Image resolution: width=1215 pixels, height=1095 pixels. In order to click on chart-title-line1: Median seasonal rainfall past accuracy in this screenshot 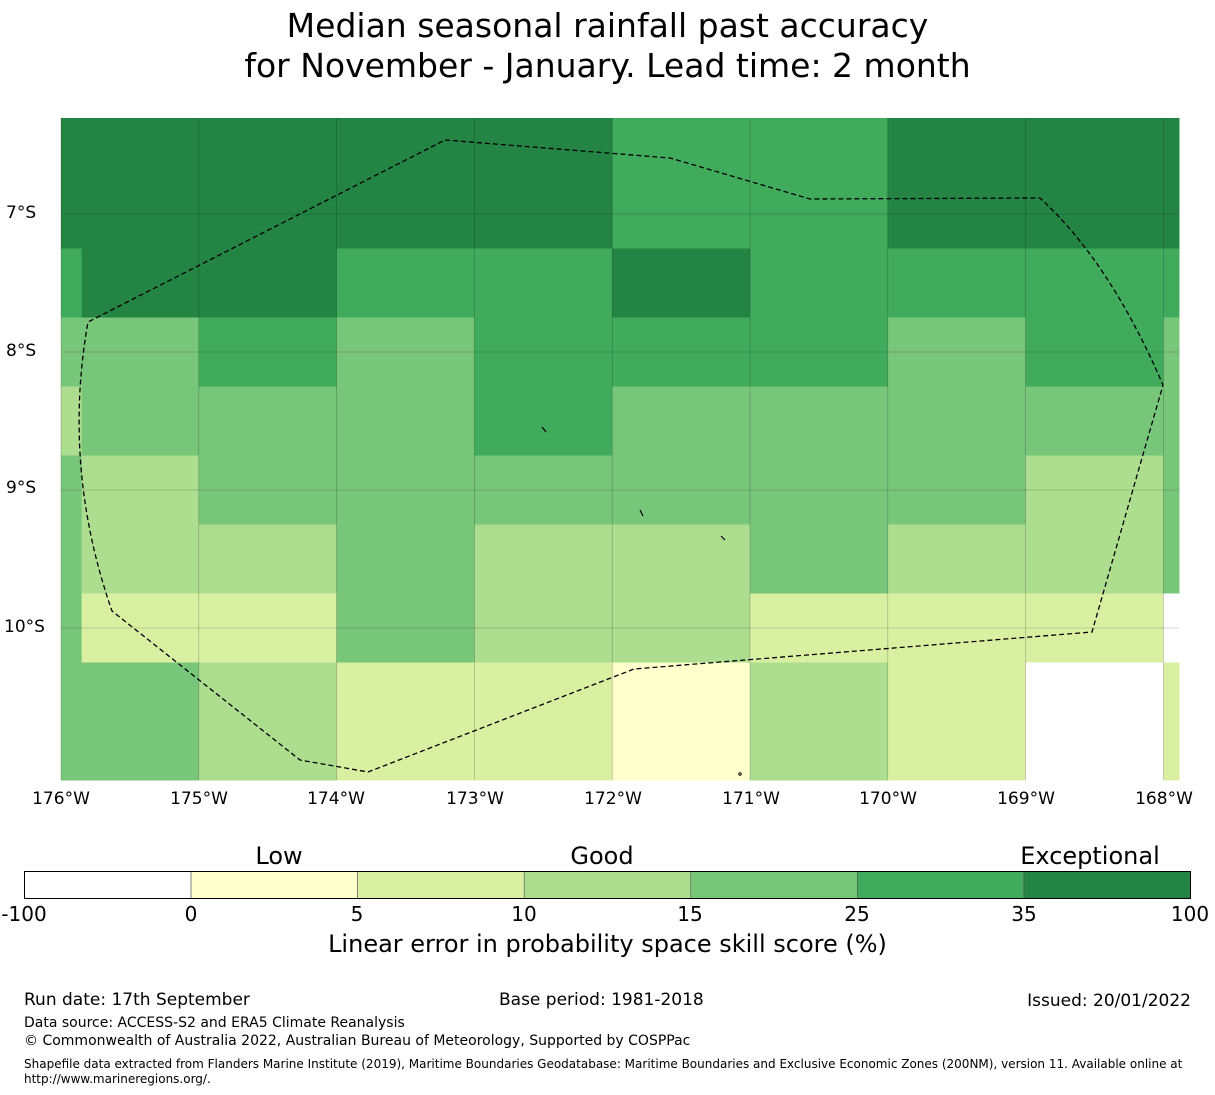, I will do `click(607, 25)`.